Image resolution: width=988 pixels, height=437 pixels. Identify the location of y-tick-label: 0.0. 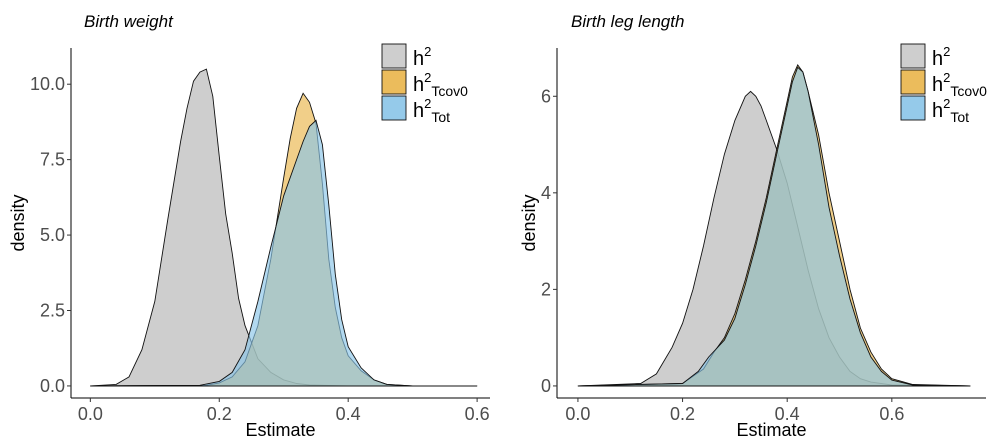
(52, 386).